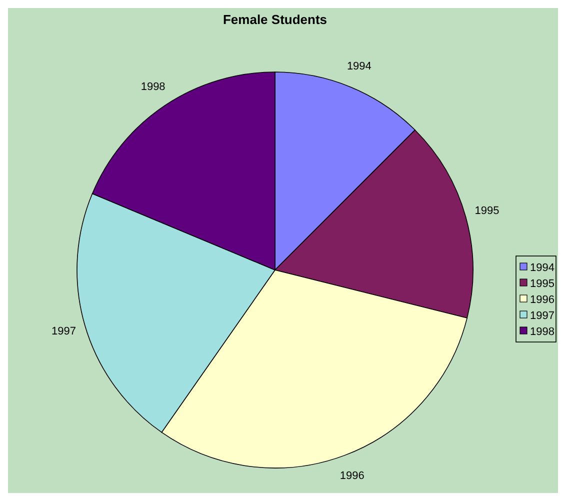 The height and width of the screenshot is (497, 563). What do you see at coordinates (63, 331) in the screenshot?
I see `slice-label: 1997` at bounding box center [63, 331].